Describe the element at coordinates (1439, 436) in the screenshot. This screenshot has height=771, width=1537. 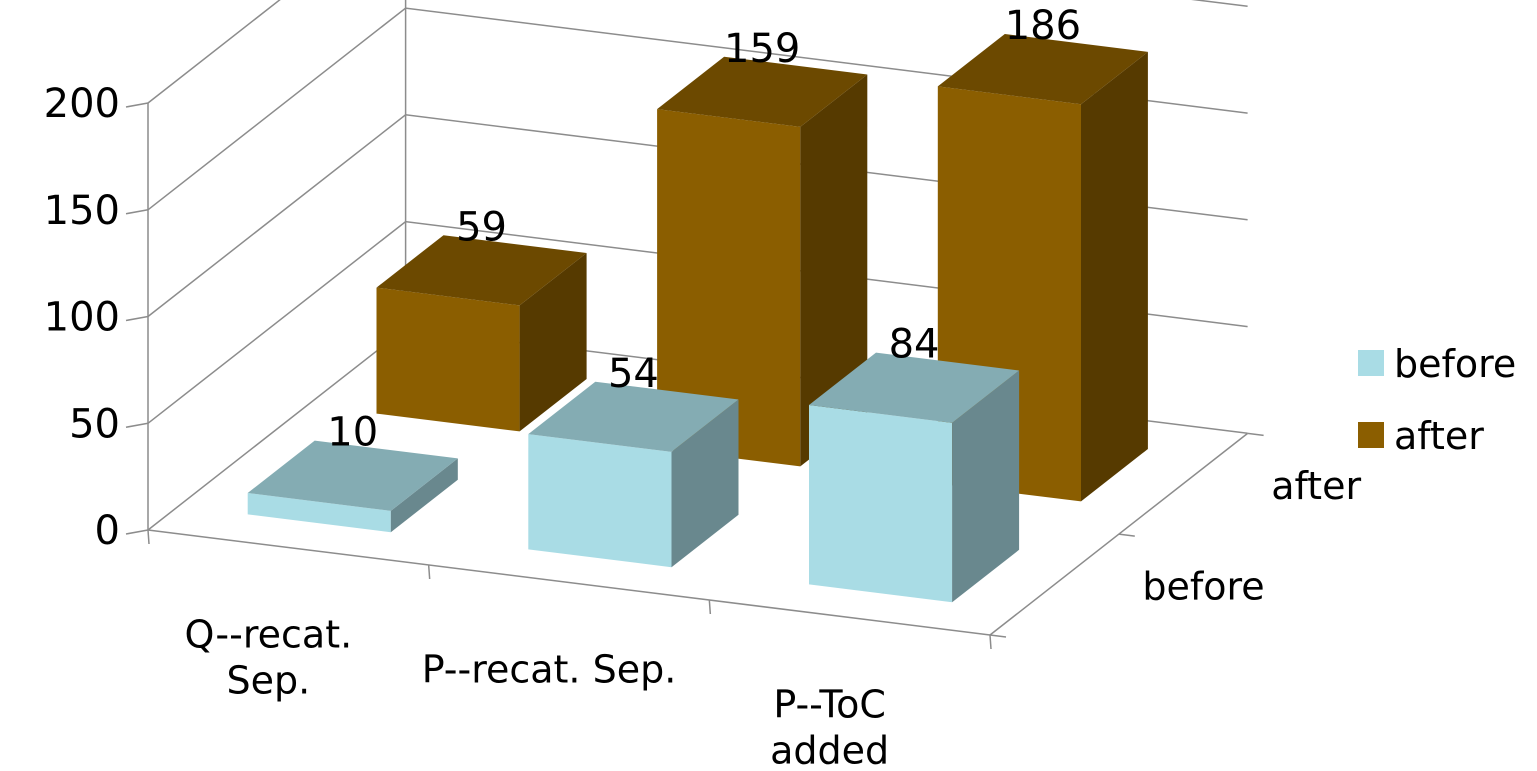
I see `legend-label: after` at that location.